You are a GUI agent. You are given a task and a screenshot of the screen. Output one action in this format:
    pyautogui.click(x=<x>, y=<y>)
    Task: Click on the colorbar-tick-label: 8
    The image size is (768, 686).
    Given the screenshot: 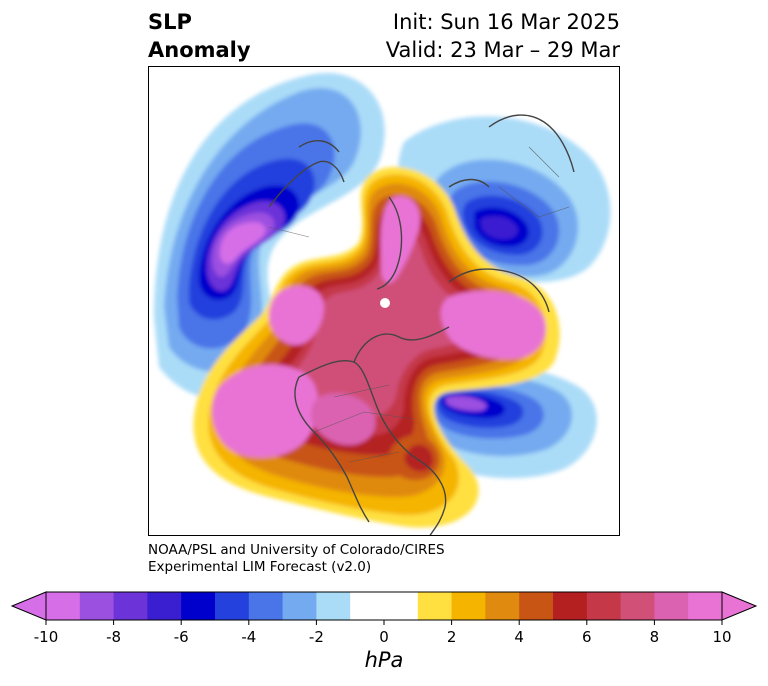 What is the action you would take?
    pyautogui.click(x=654, y=637)
    